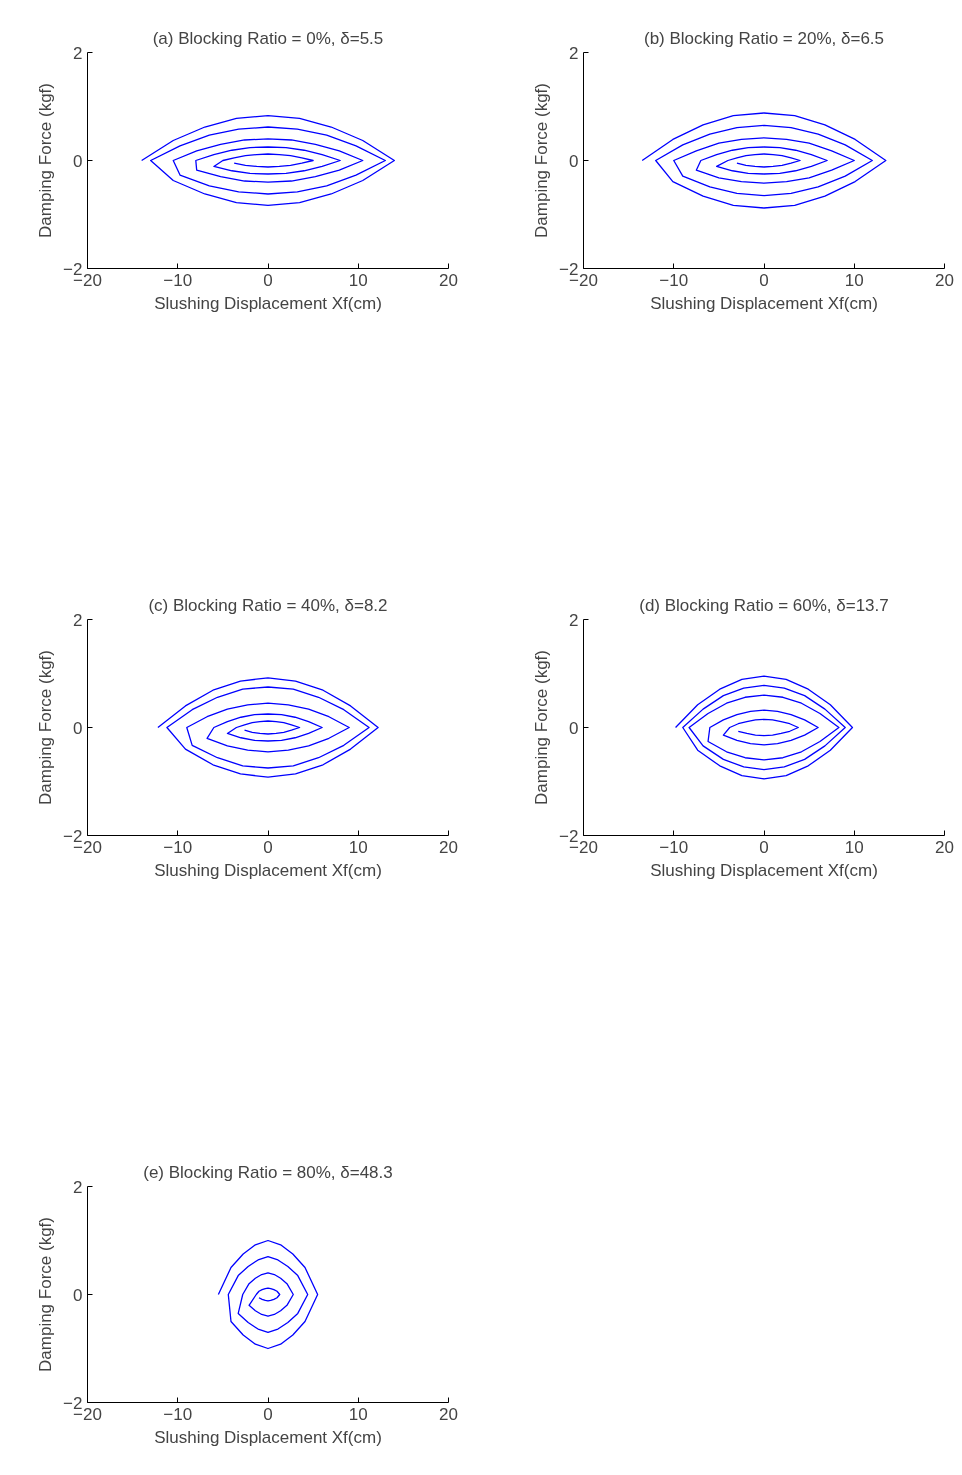  Describe the element at coordinates (268, 38) in the screenshot. I see `chart-title: (a) Blocking Ratio = 0%, δ=5.5` at that location.